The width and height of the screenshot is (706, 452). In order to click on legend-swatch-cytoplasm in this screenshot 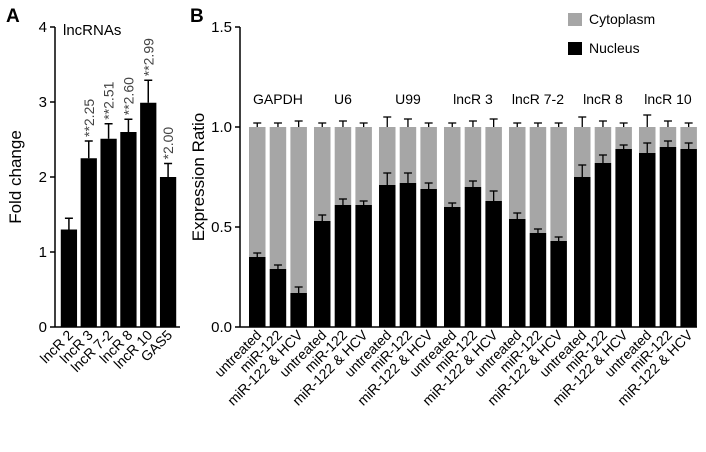, I will do `click(575, 19)`.